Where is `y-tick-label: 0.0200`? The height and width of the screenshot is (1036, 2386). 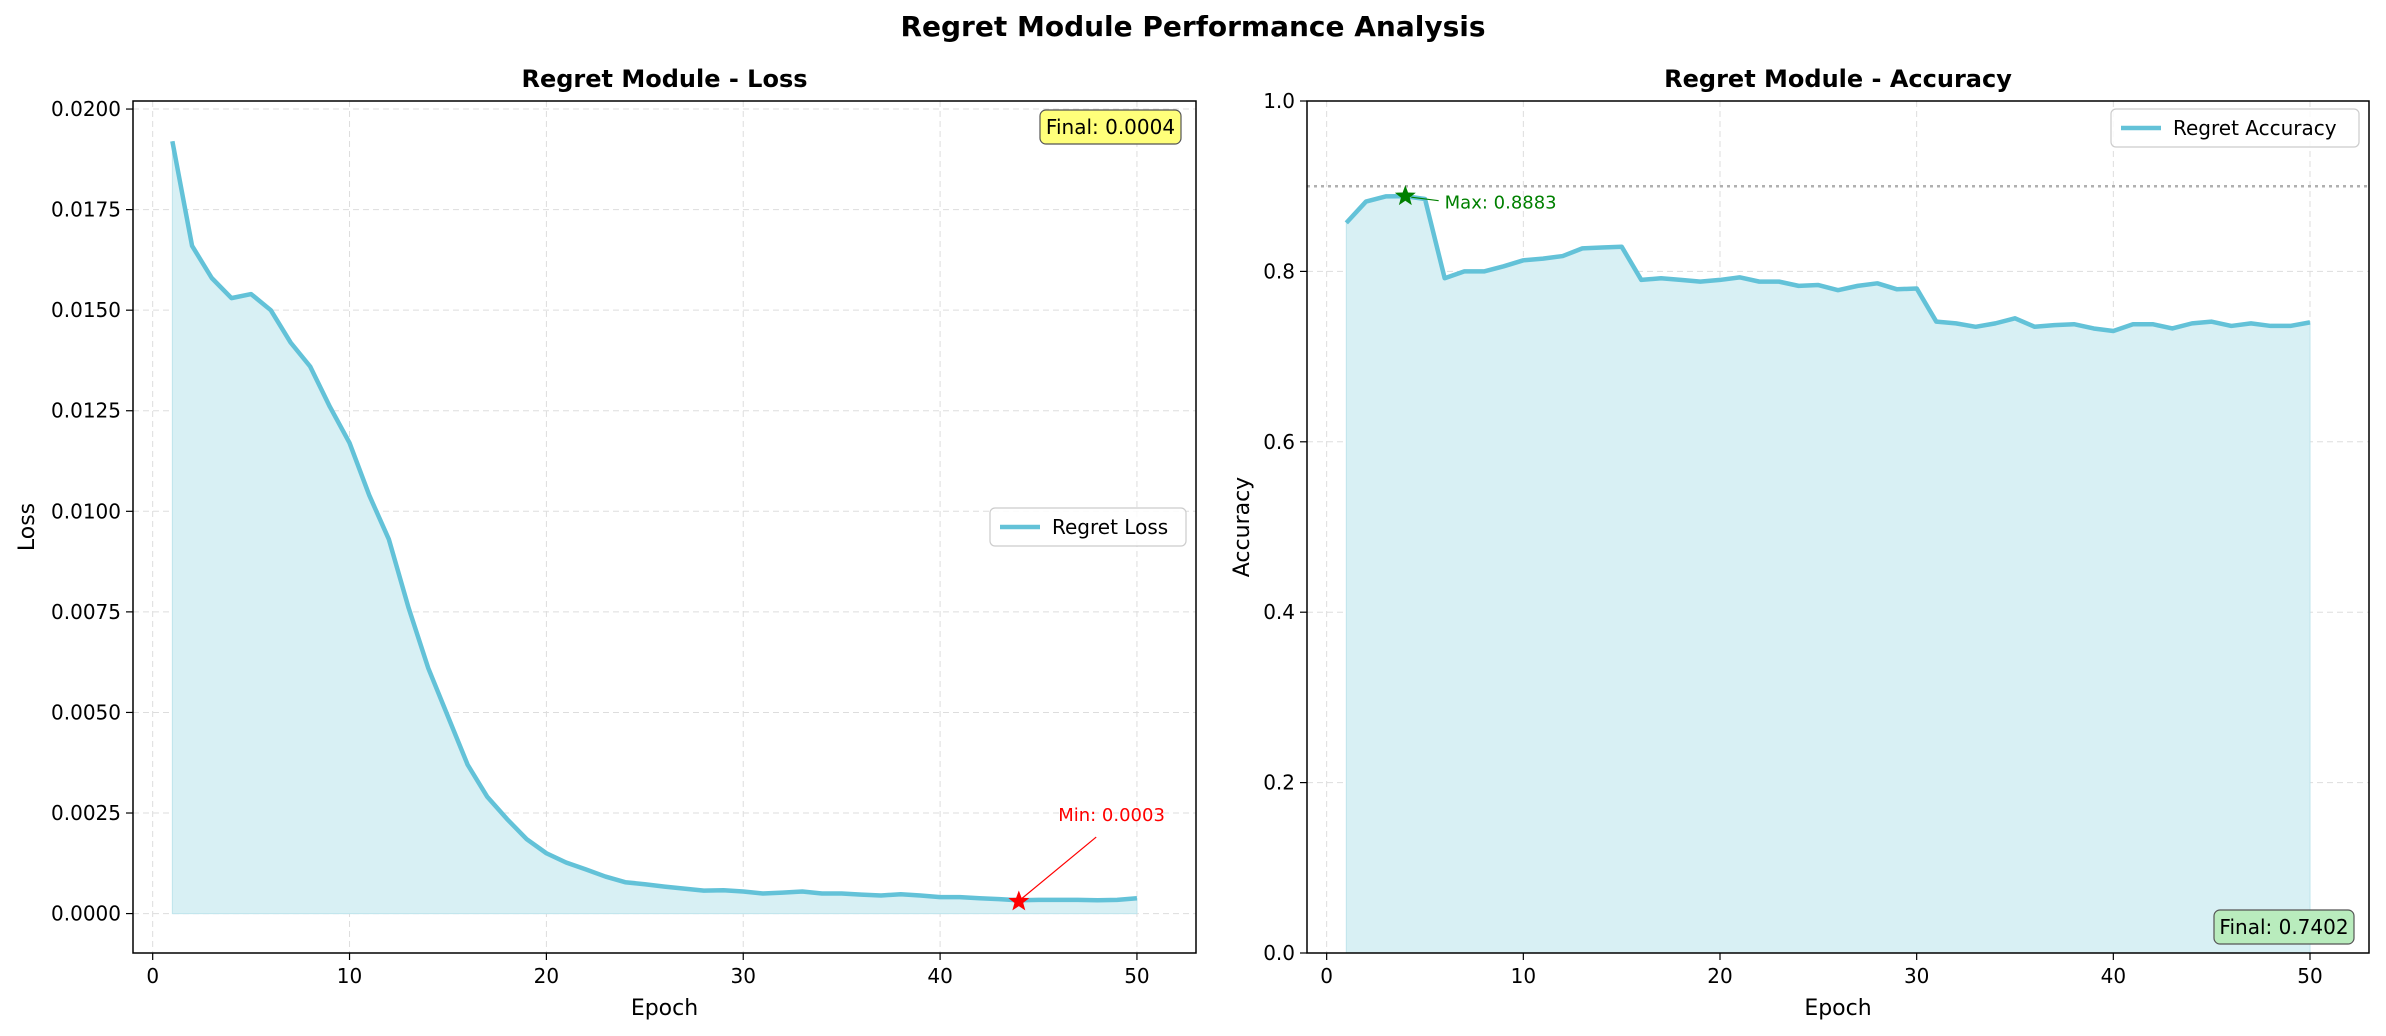 y-tick-label: 0.0200 is located at coordinates (86, 109).